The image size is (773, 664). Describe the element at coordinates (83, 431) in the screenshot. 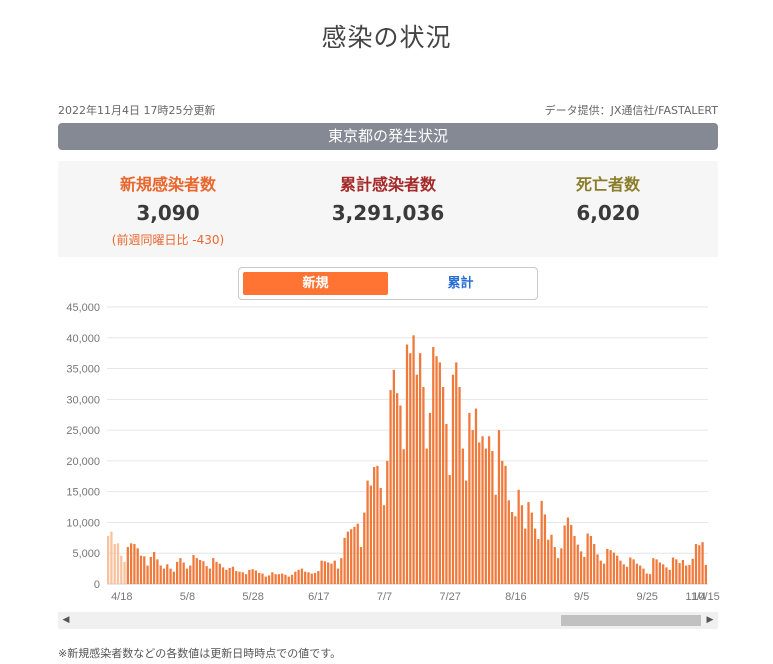

I see `y-tick-label: 25,000` at that location.